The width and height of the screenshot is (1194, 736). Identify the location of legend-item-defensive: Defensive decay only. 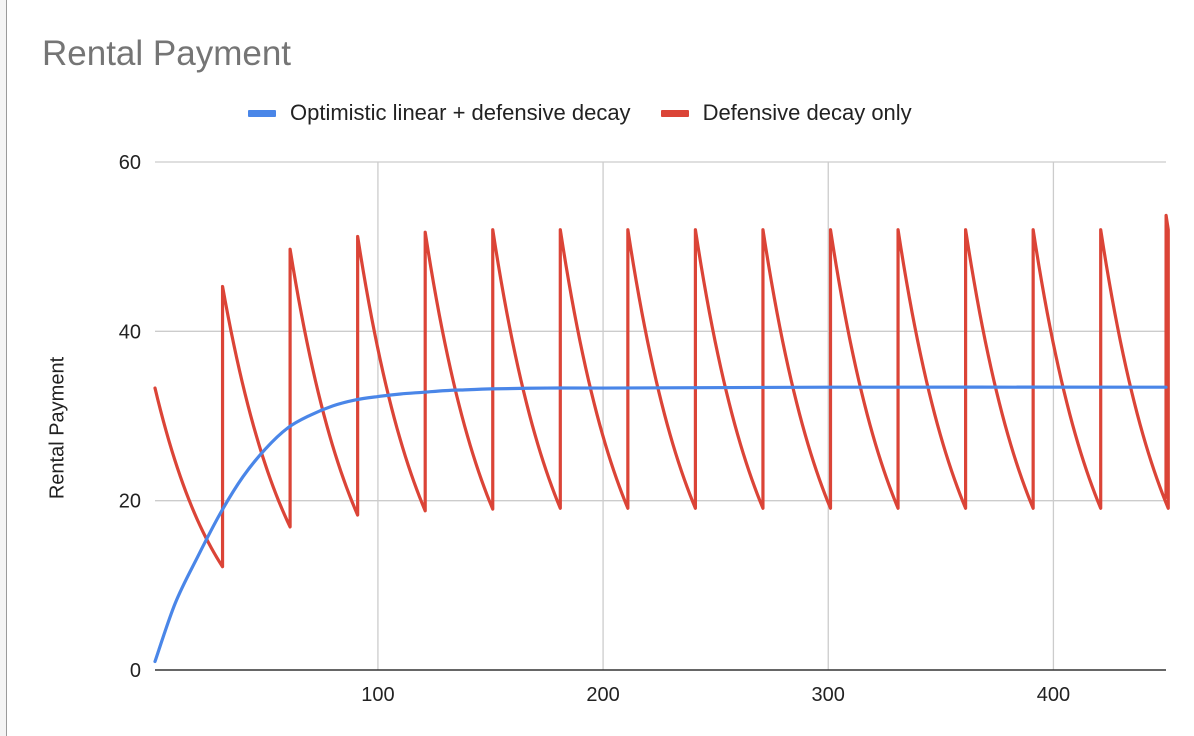
(786, 113).